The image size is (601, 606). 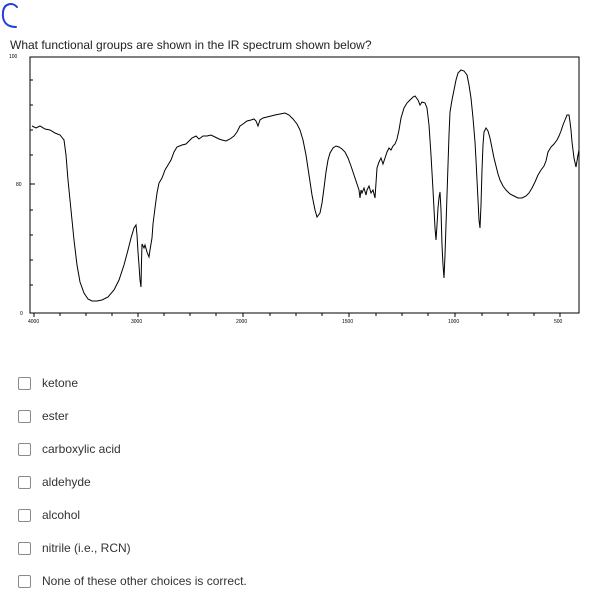 I want to click on y-tick-label-100: 100, so click(x=13, y=57).